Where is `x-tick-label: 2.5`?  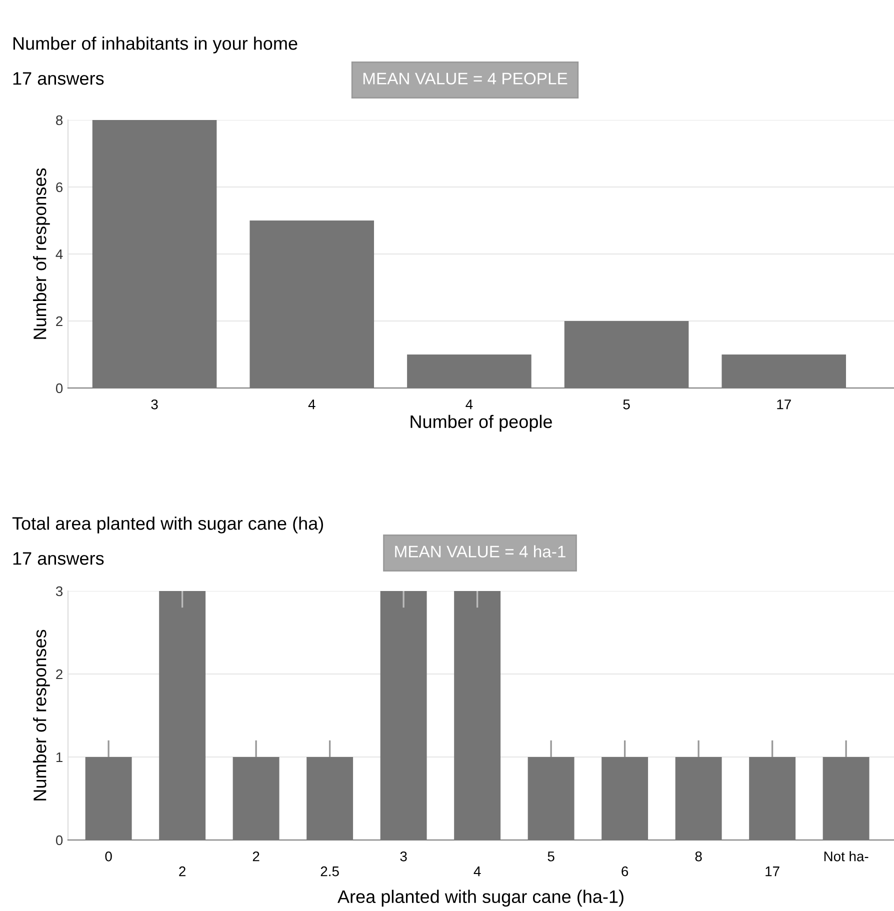
x-tick-label: 2.5 is located at coordinates (329, 871).